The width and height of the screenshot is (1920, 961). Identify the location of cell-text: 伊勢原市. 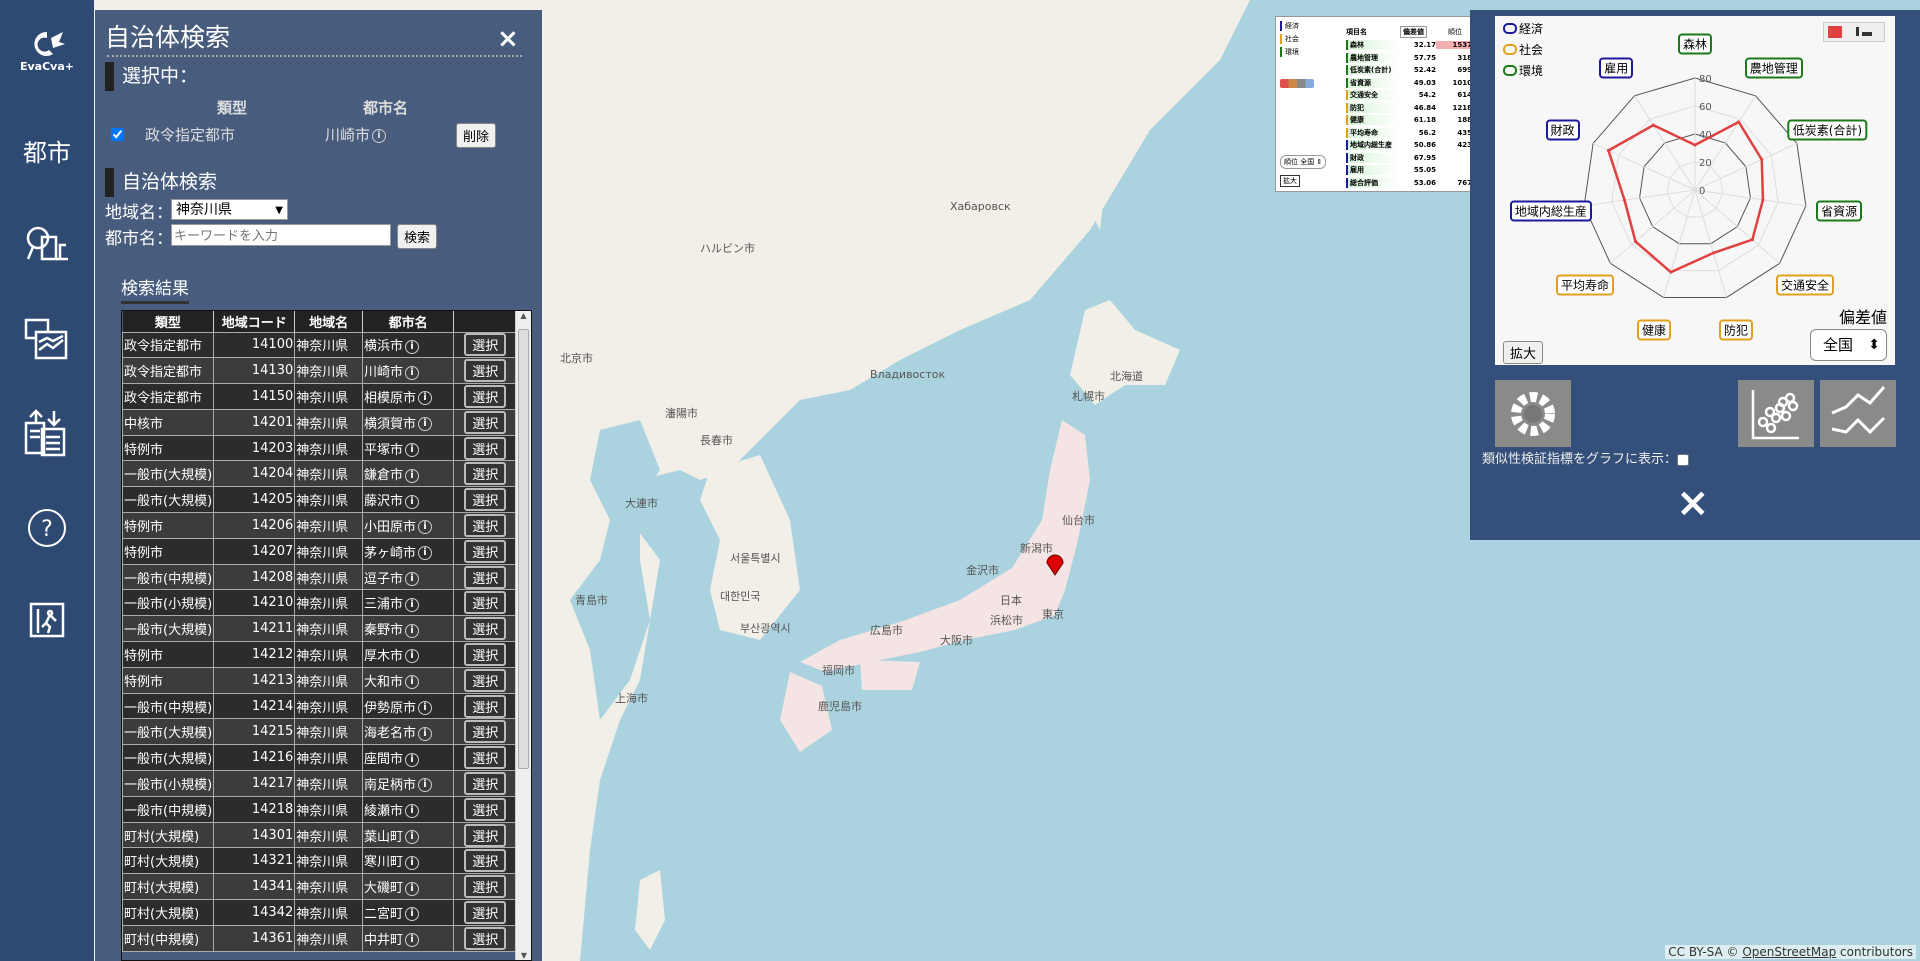
(389, 708).